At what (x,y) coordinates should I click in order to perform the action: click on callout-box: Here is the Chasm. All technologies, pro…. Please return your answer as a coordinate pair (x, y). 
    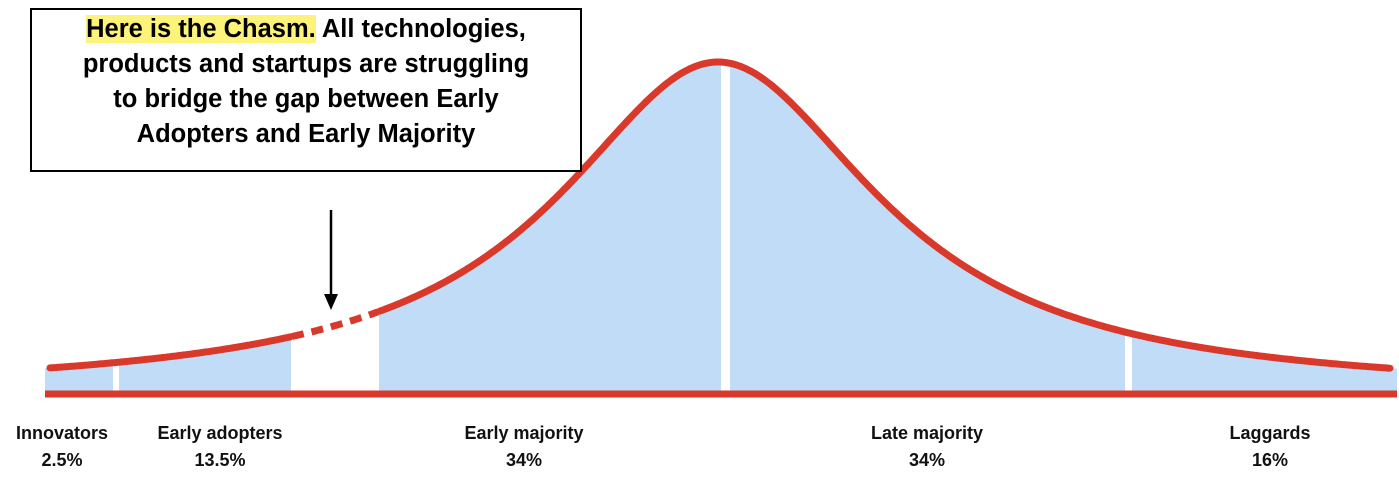
    Looking at the image, I should click on (306, 90).